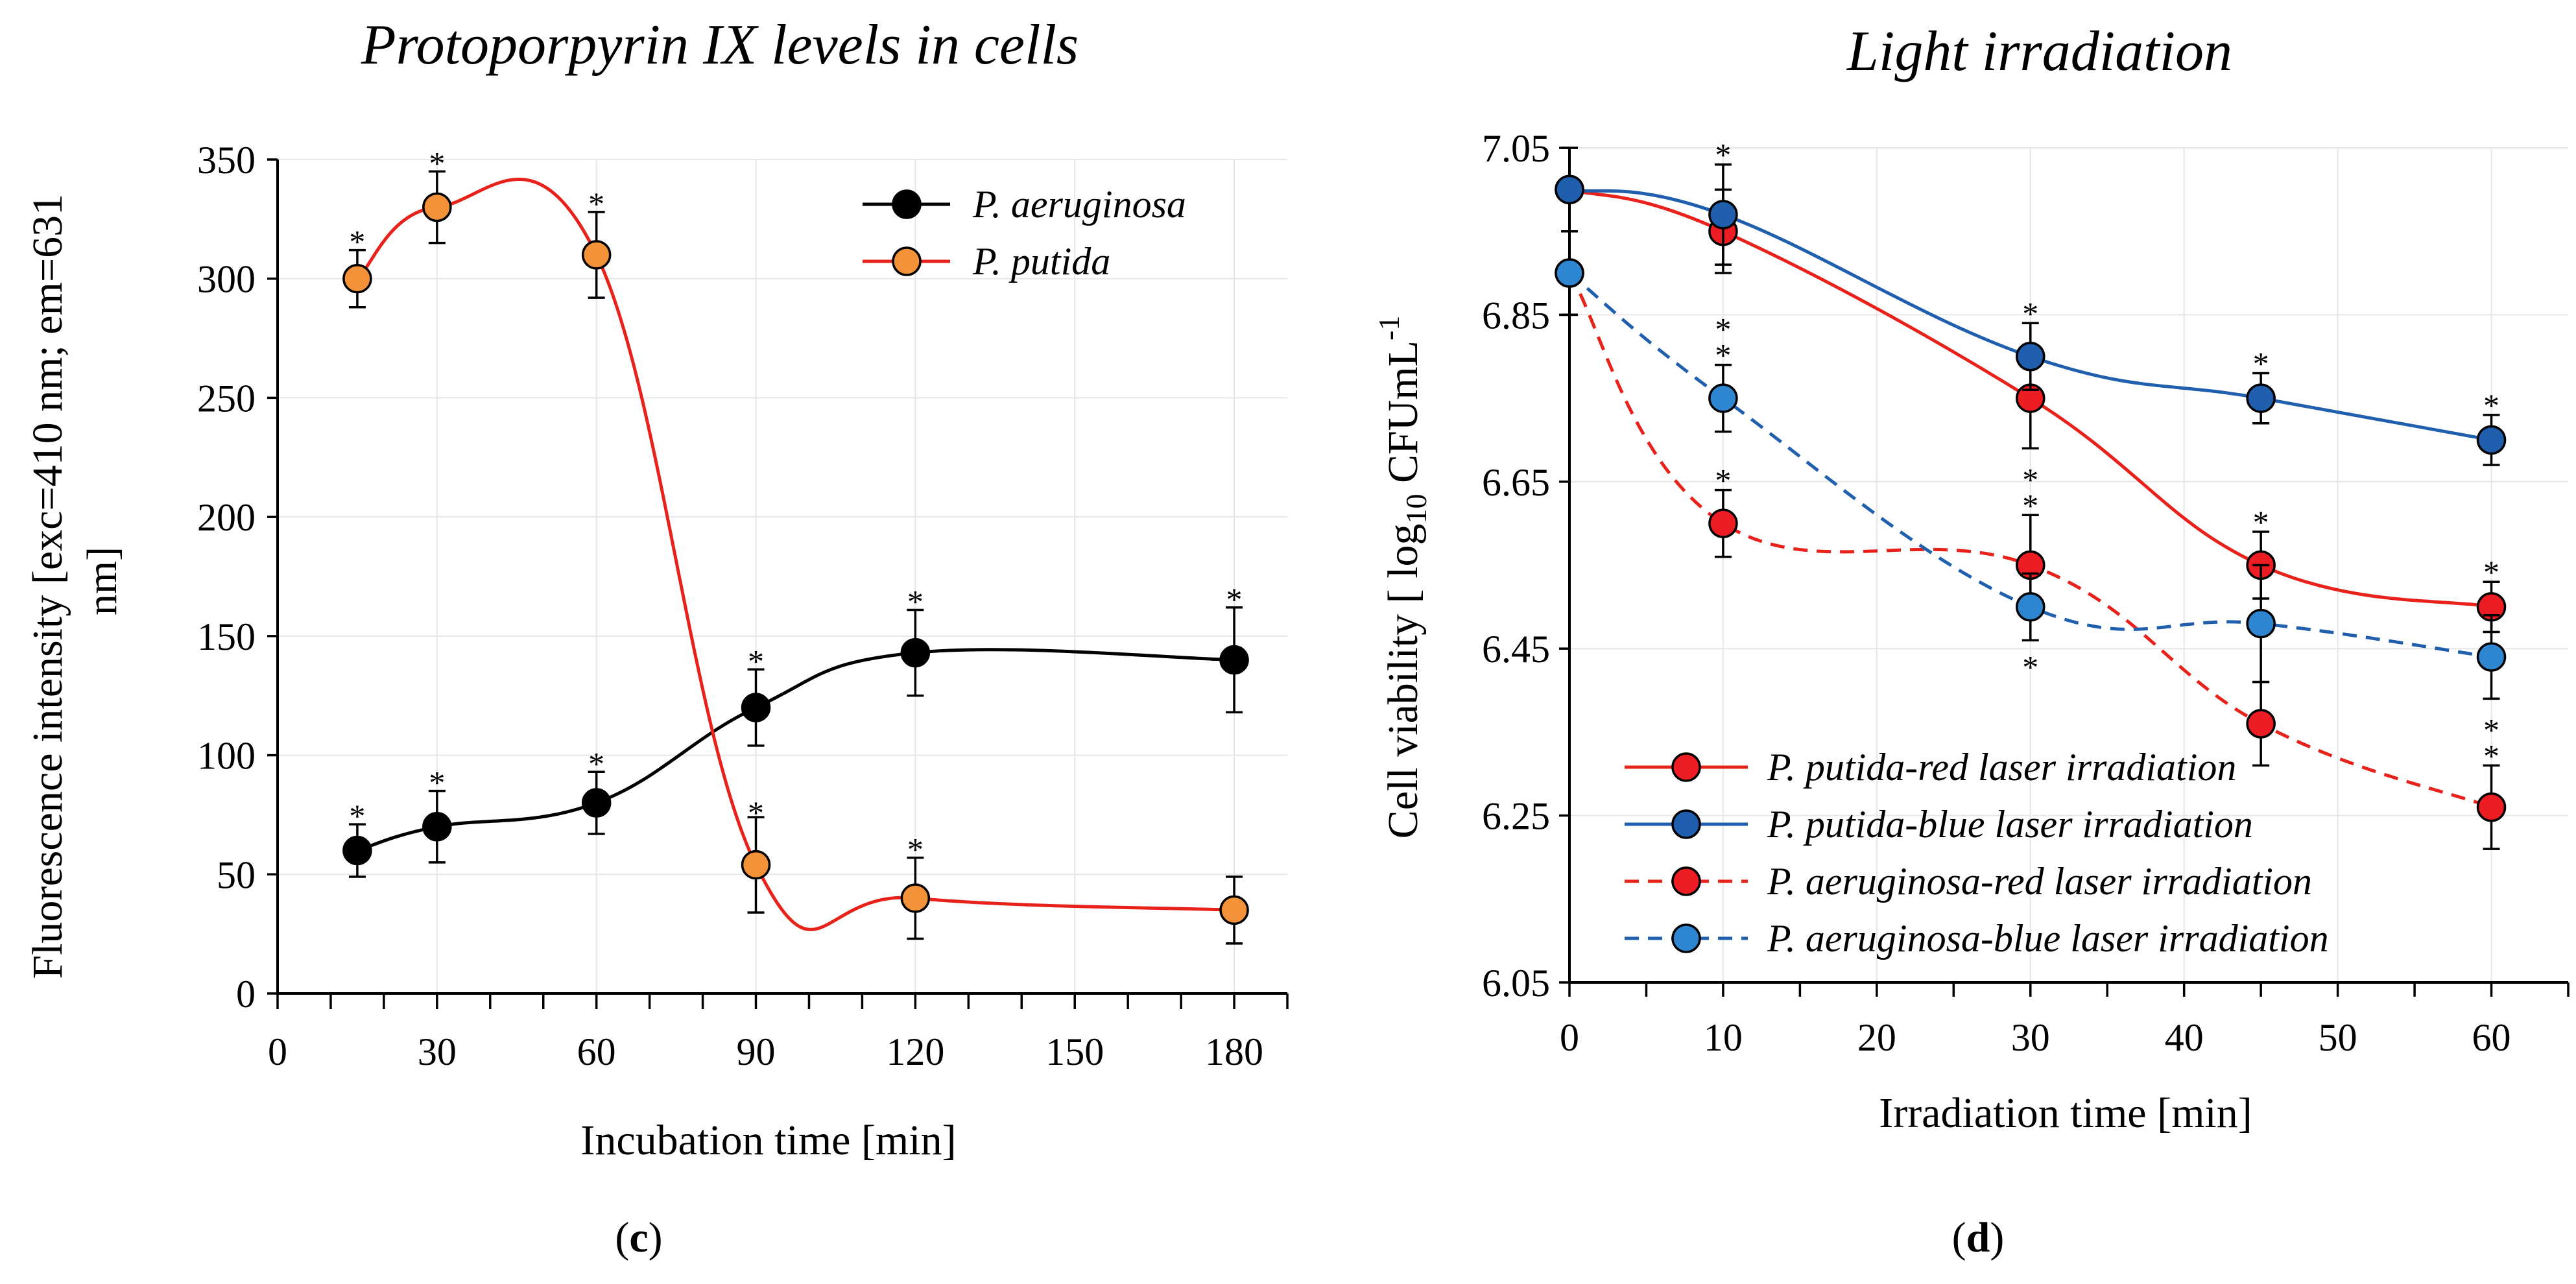  Describe the element at coordinates (2491, 1037) in the screenshot. I see `x-tick-label: 60` at that location.